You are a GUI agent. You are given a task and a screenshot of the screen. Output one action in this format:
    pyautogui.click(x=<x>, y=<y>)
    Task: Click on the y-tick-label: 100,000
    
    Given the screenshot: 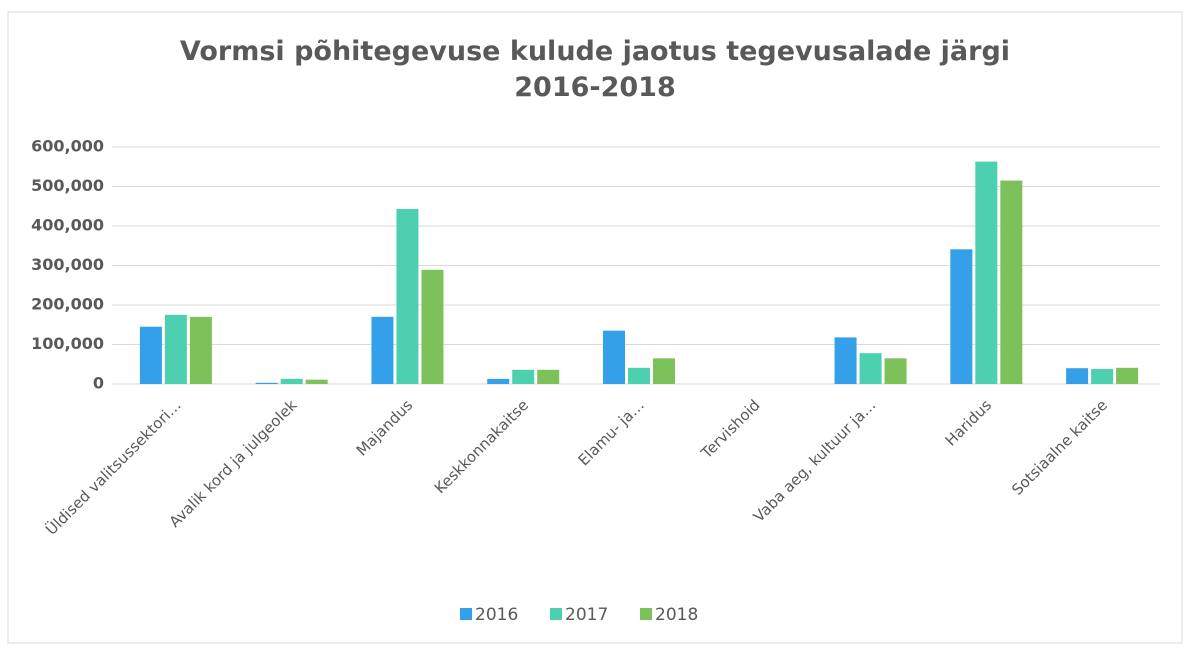 What is the action you would take?
    pyautogui.click(x=67, y=343)
    